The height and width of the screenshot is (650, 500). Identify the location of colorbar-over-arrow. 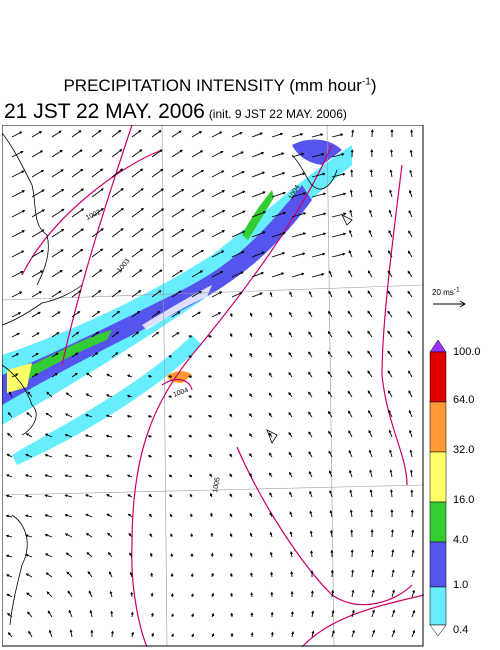
(438, 346).